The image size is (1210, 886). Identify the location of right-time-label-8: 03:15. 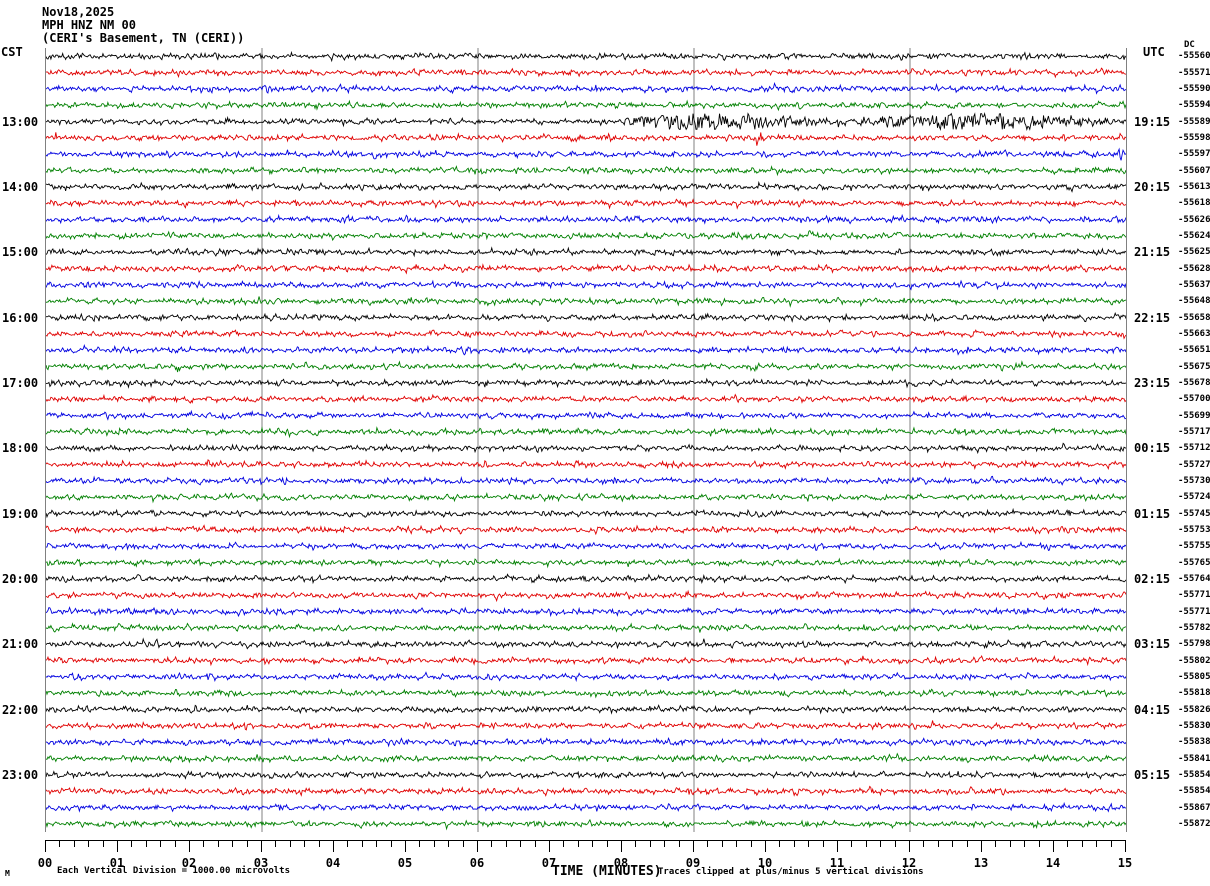
(1152, 644).